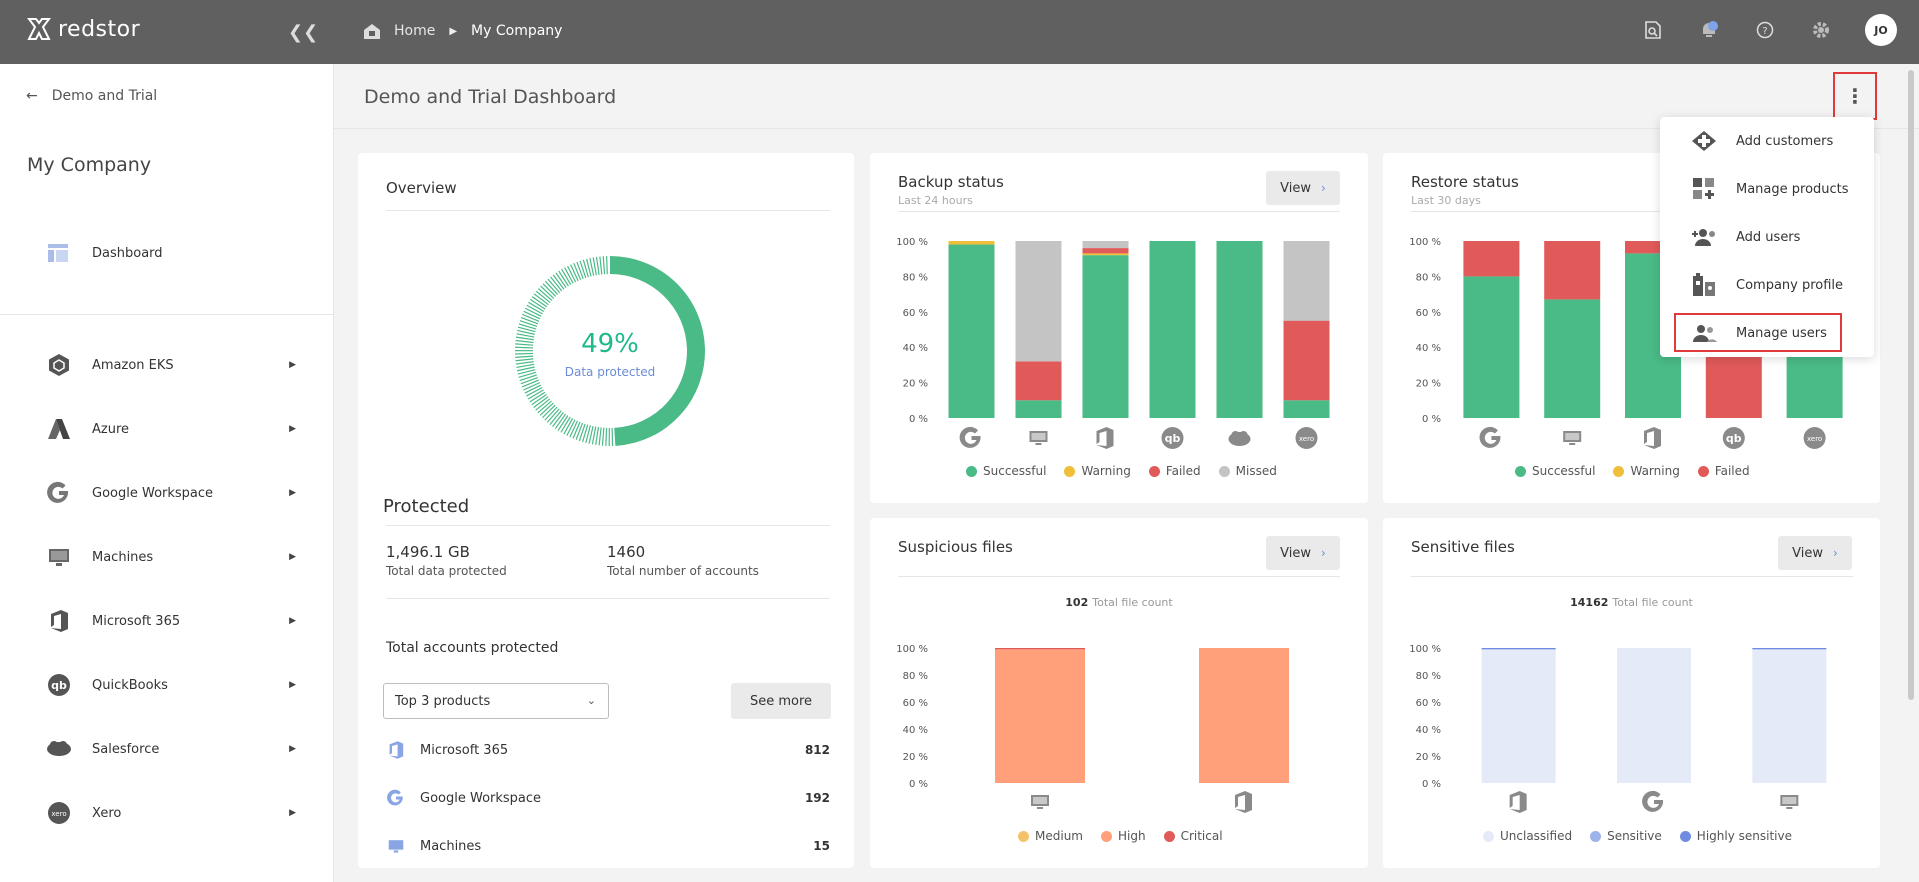  What do you see at coordinates (472, 648) in the screenshot?
I see `accounts-protected-title: Total accounts protected` at bounding box center [472, 648].